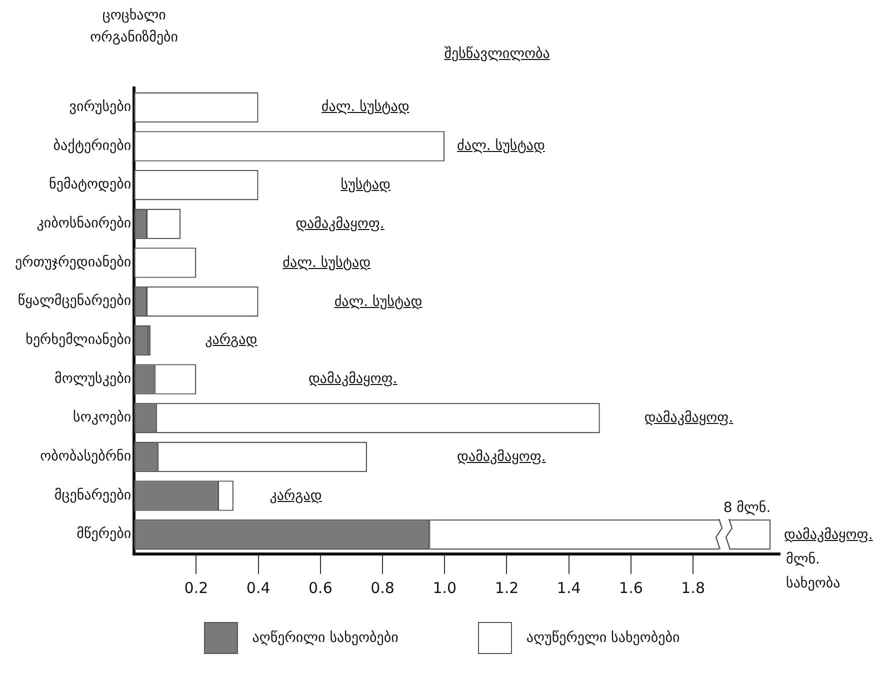  What do you see at coordinates (506, 587) in the screenshot?
I see `x-tick-label: 1.2` at bounding box center [506, 587].